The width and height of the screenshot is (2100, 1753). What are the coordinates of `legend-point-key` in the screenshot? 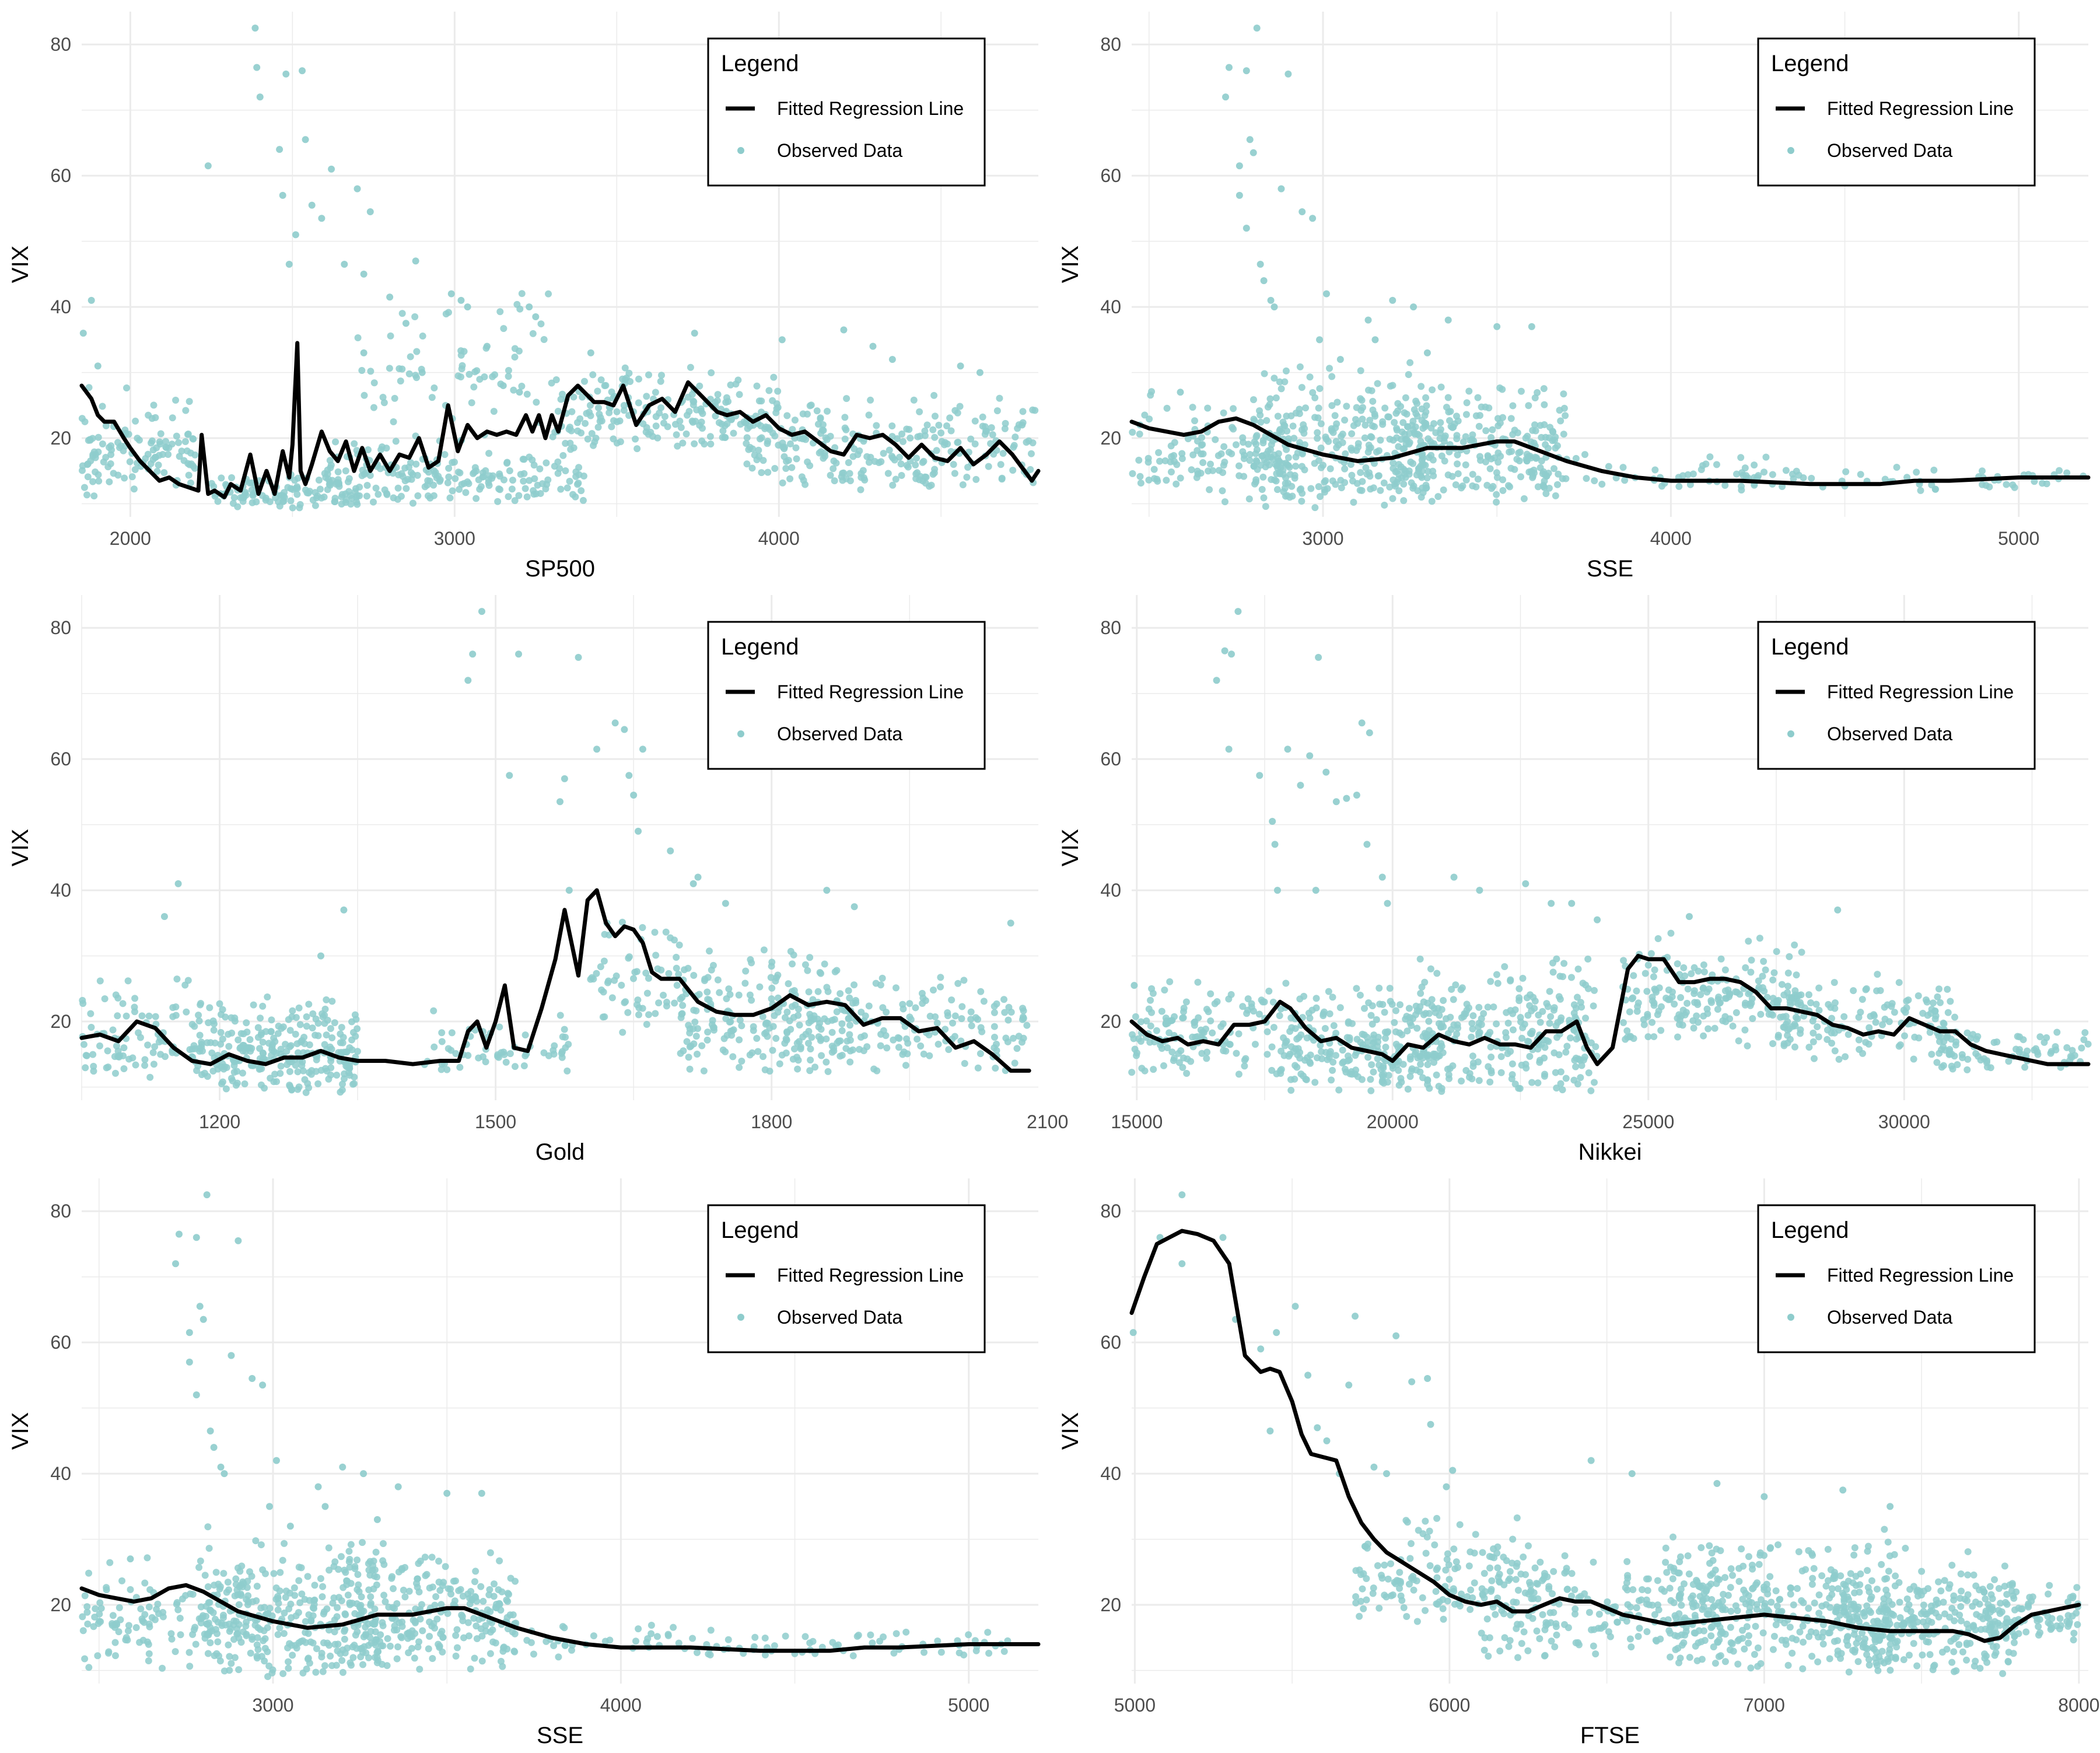 It's located at (740, 733).